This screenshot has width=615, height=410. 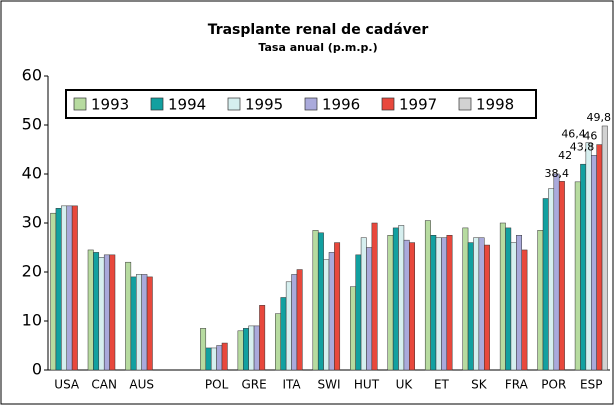 I want to click on x-tick-label: UK, so click(x=405, y=385).